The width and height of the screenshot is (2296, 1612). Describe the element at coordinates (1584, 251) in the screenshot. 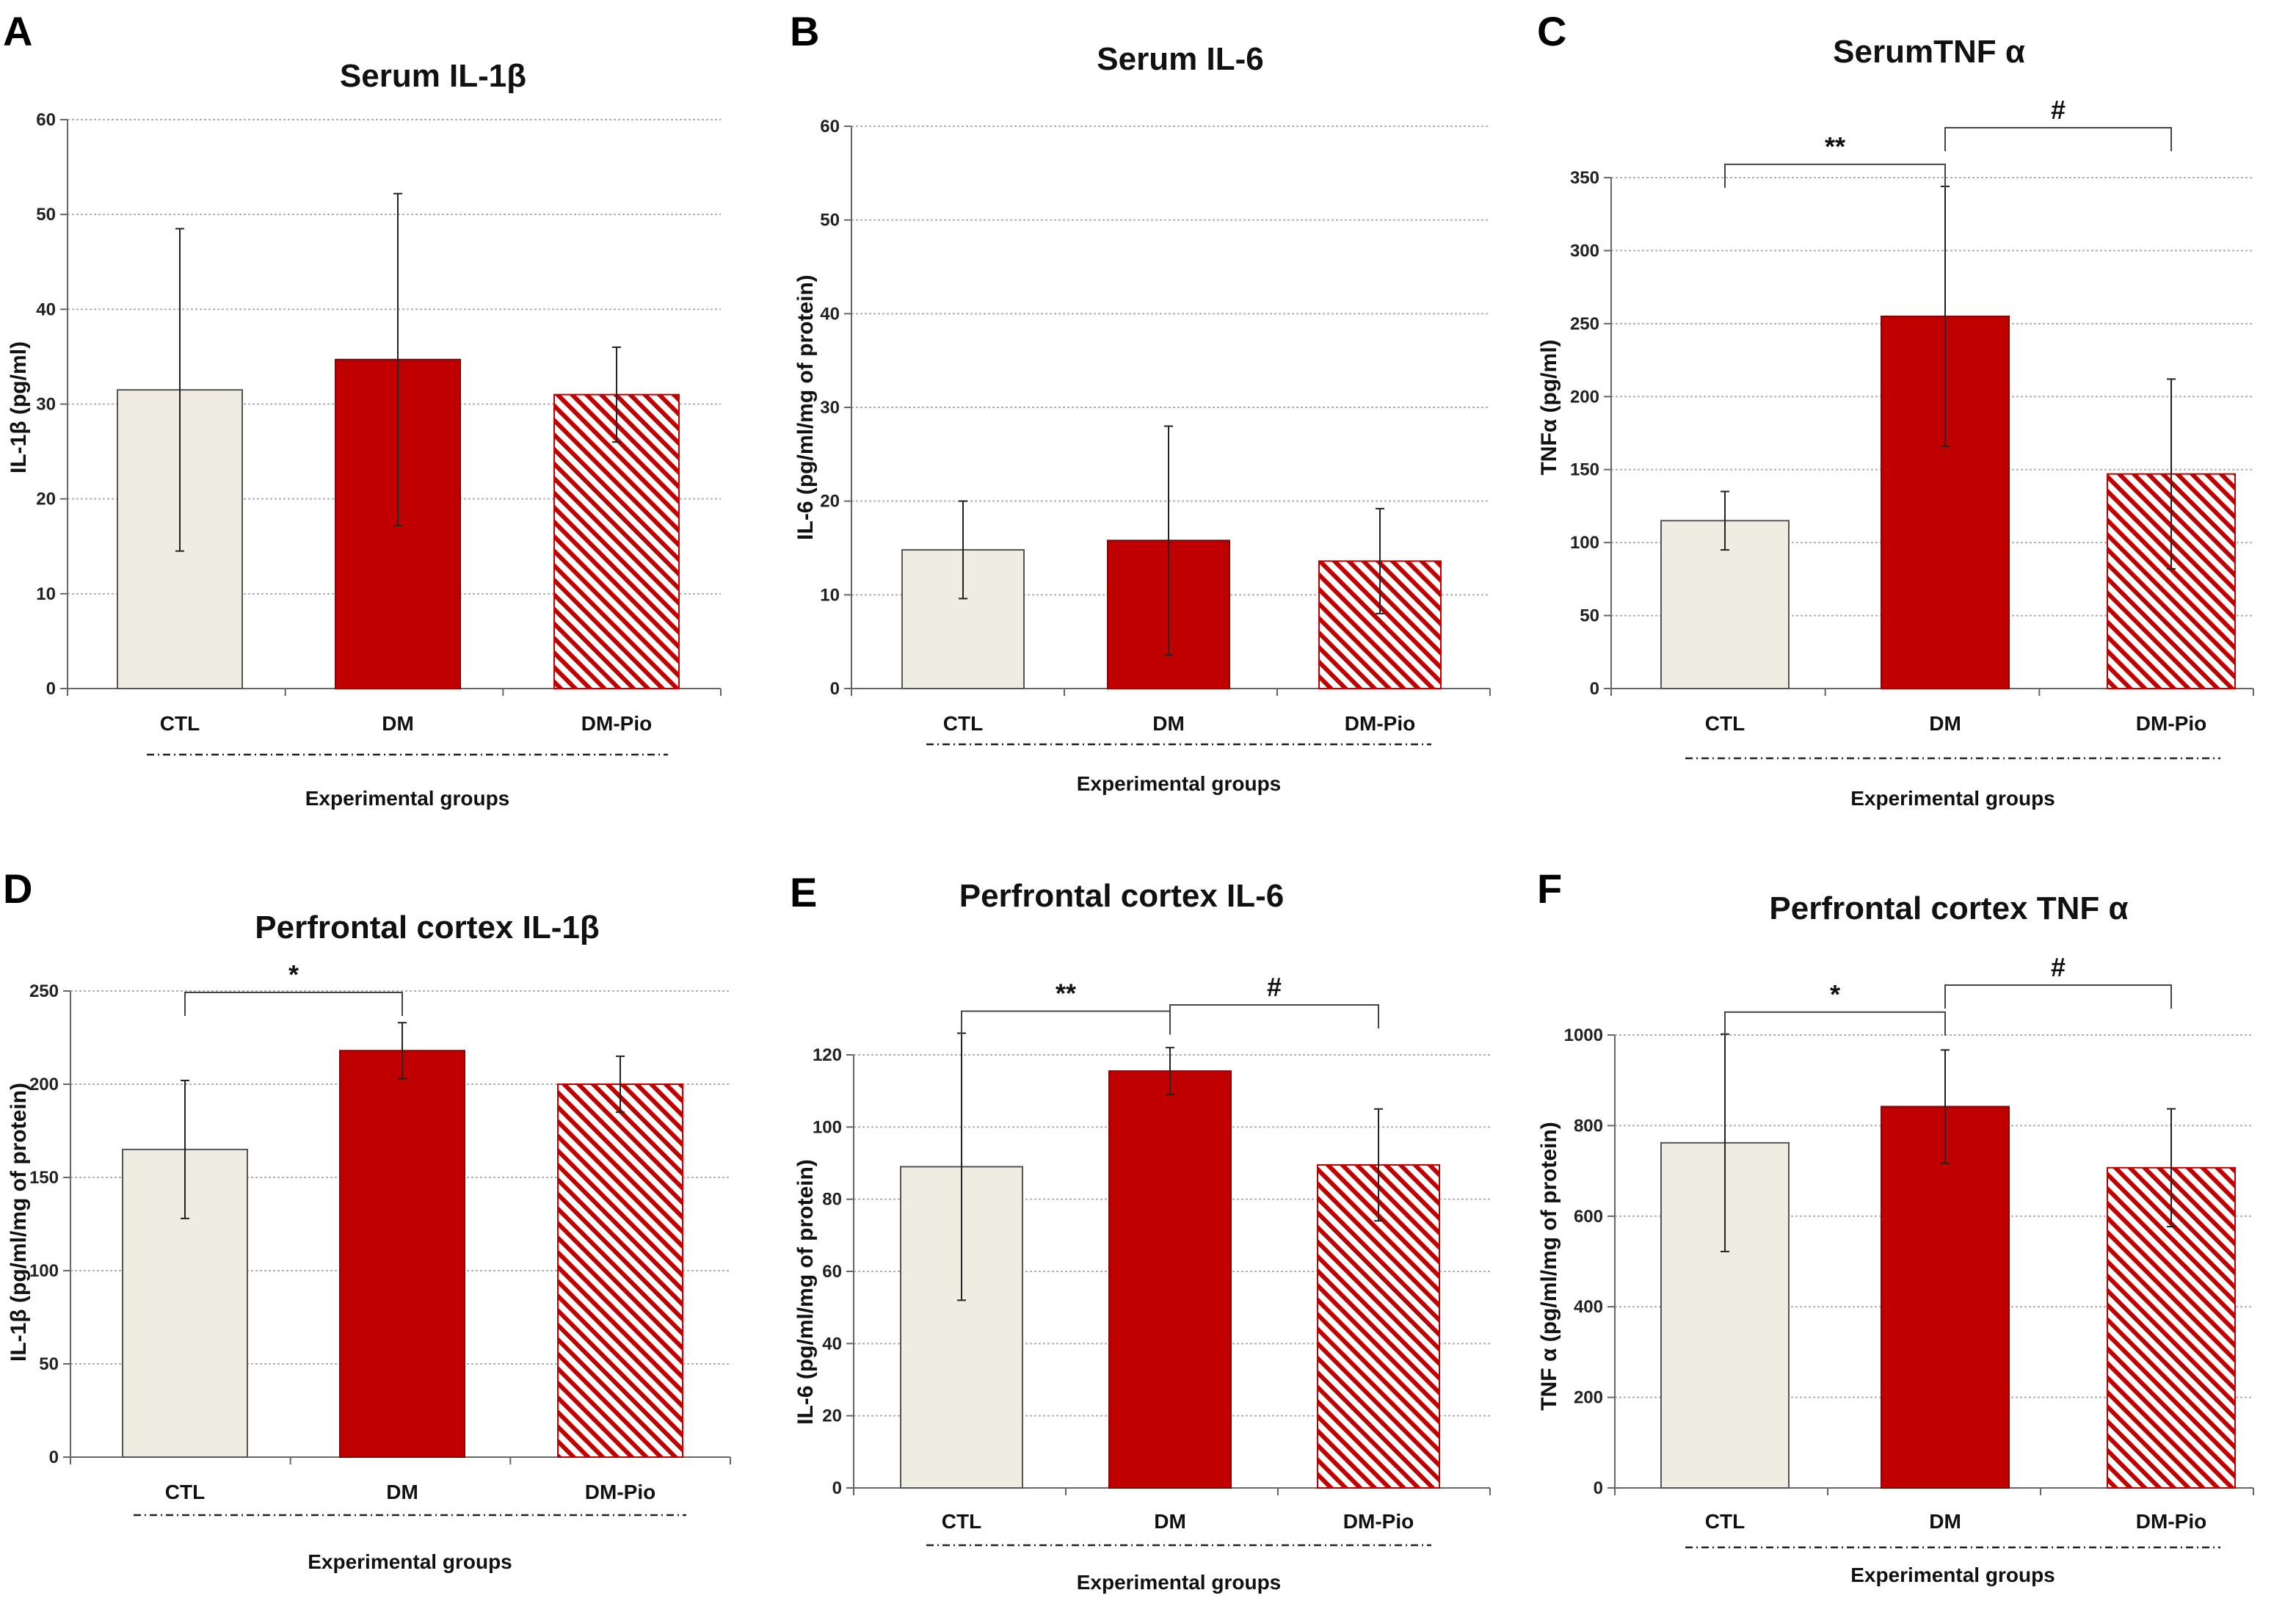

I see `y-tick-label: 300` at that location.